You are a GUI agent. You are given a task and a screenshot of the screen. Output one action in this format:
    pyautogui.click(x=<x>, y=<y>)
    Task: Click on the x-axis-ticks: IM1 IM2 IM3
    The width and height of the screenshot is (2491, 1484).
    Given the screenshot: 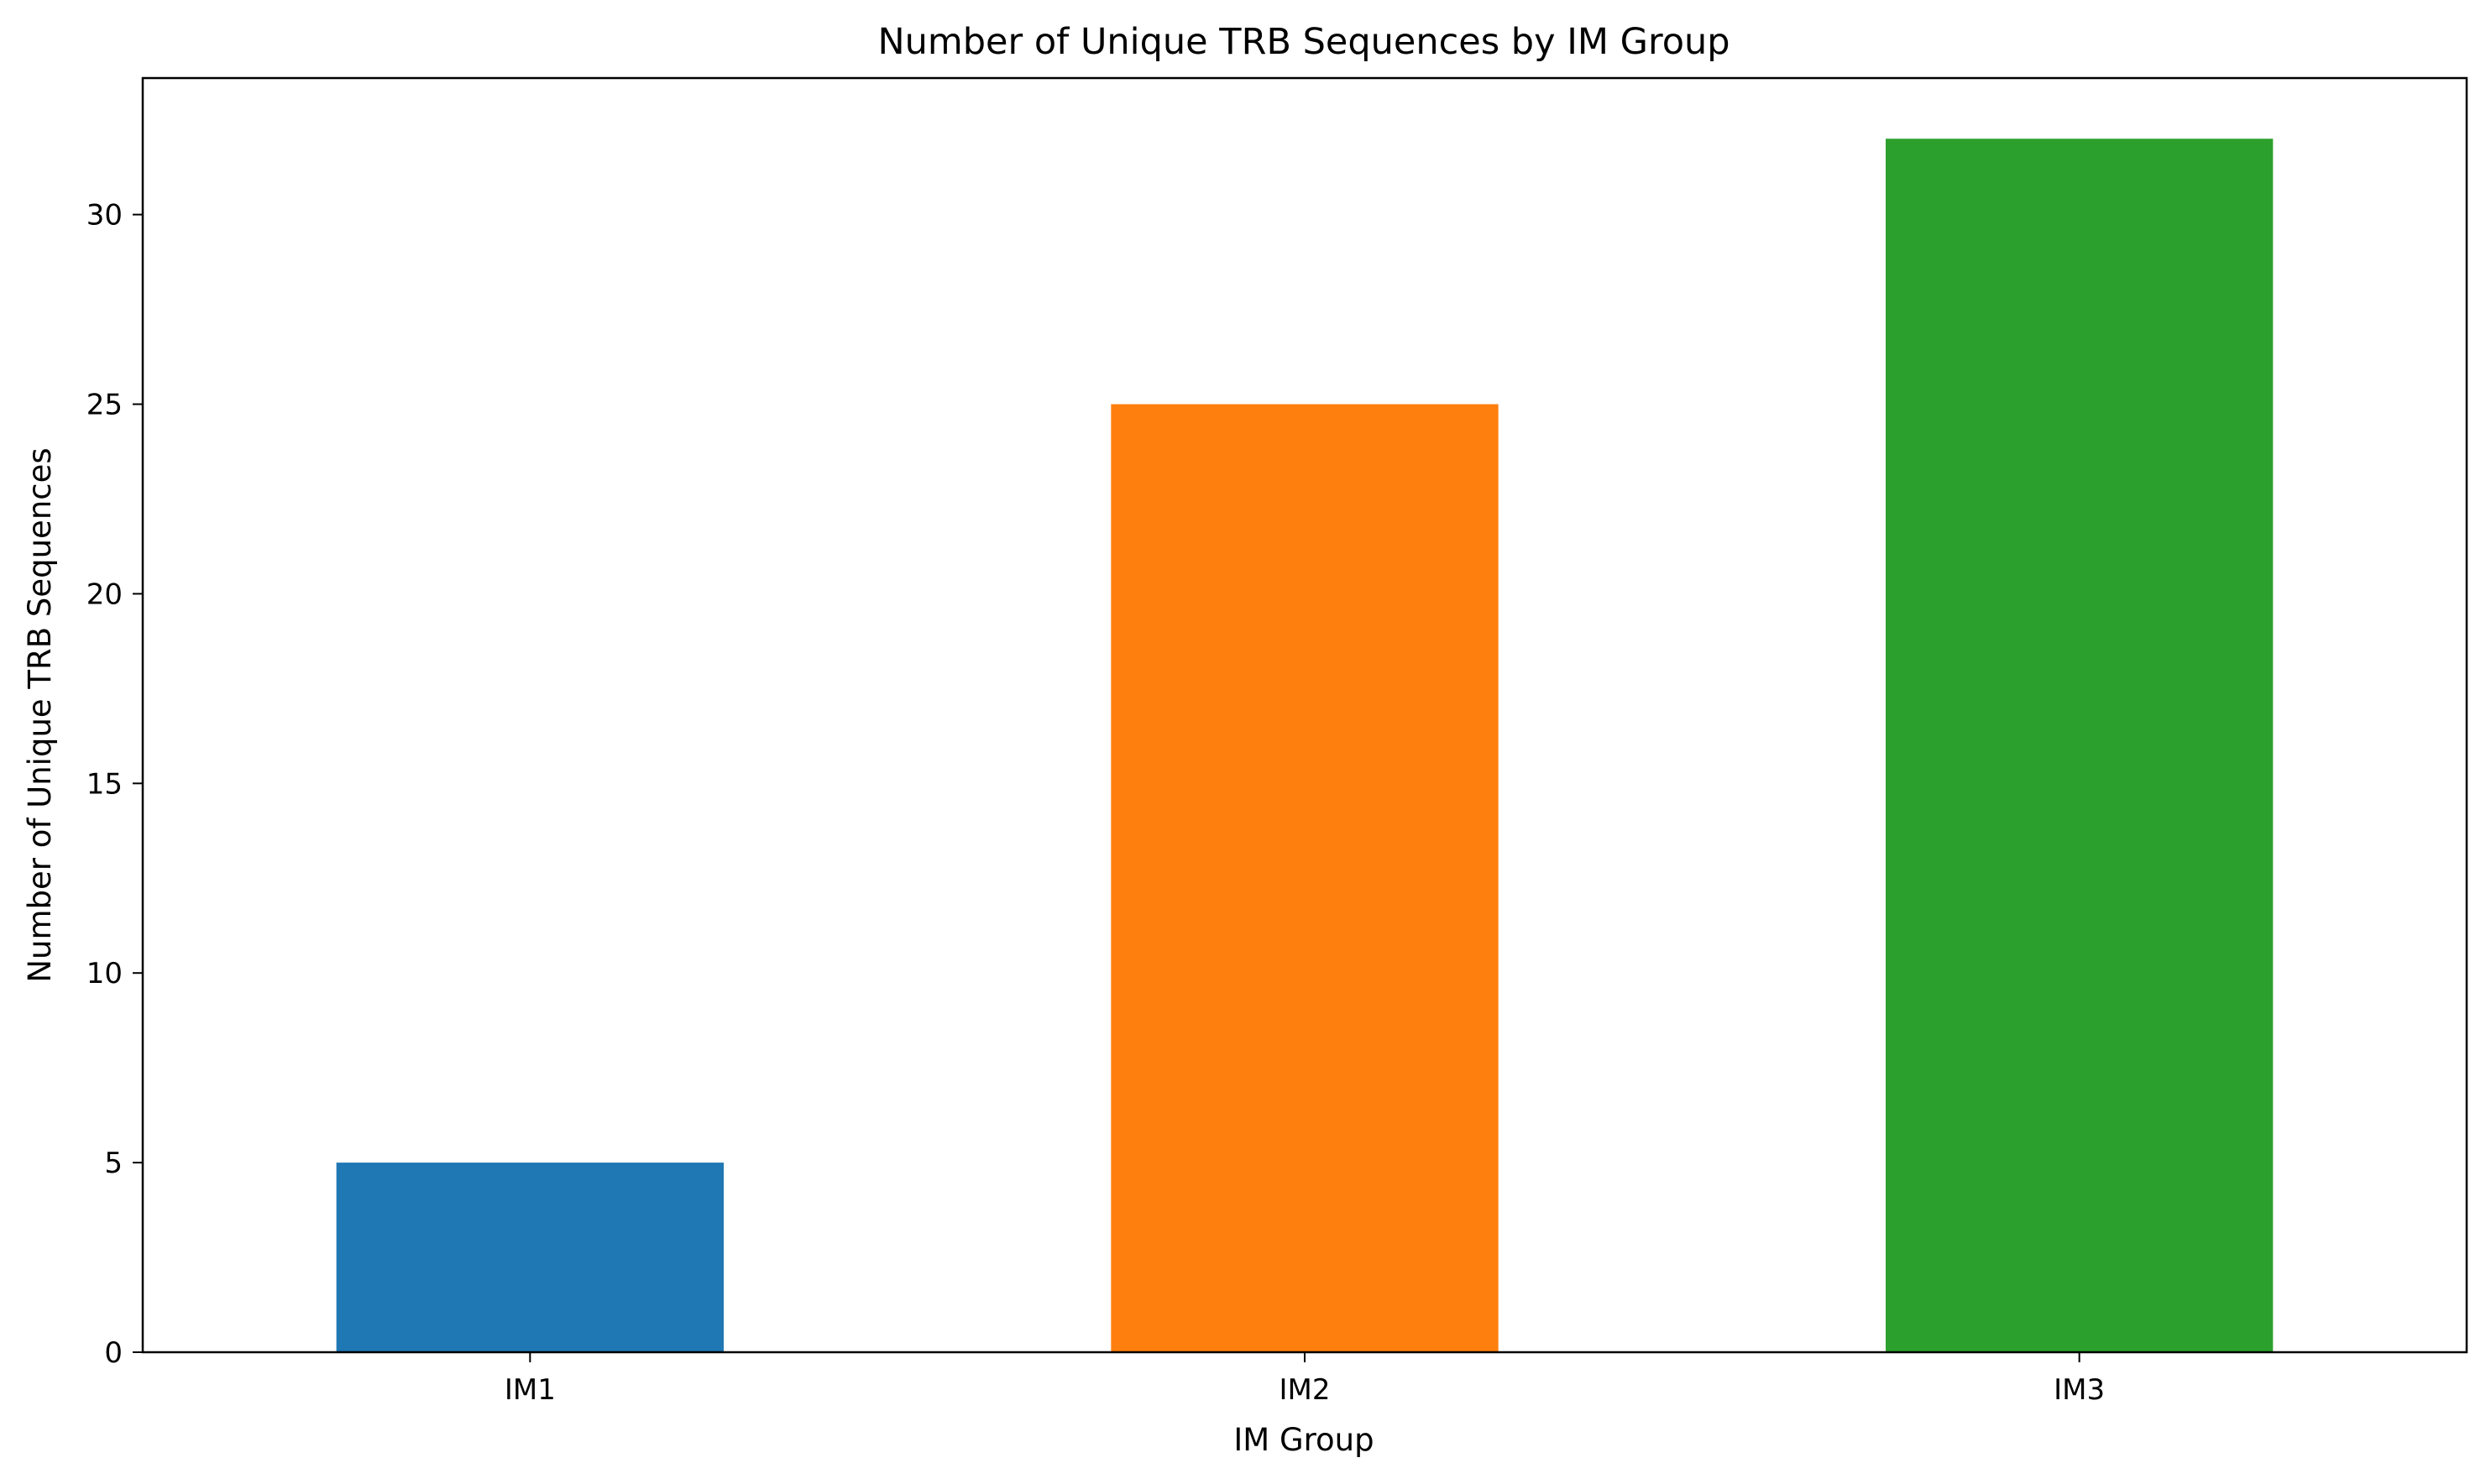 What is the action you would take?
    pyautogui.click(x=1305, y=1379)
    